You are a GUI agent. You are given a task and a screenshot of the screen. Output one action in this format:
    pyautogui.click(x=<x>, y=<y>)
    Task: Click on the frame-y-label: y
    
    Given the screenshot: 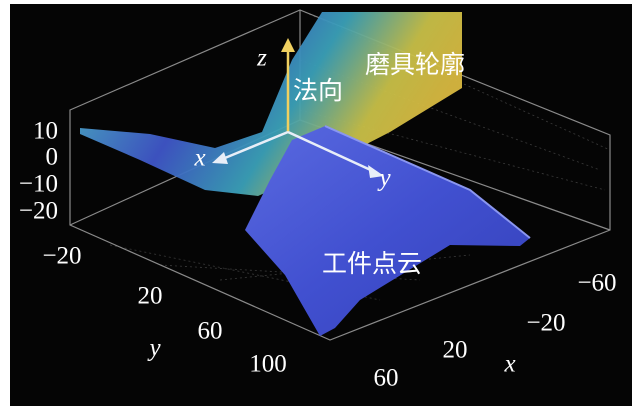 What is the action you would take?
    pyautogui.click(x=383, y=178)
    